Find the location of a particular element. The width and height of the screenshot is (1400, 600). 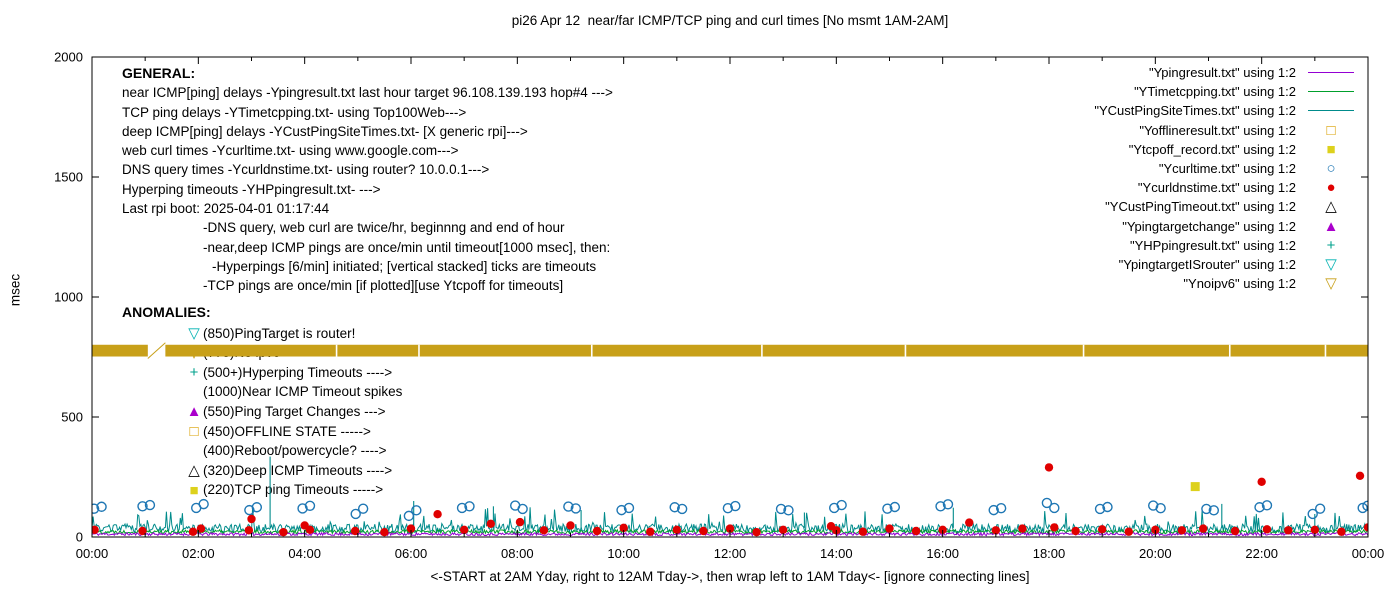

x-tick-label: 08:00 is located at coordinates (517, 553).